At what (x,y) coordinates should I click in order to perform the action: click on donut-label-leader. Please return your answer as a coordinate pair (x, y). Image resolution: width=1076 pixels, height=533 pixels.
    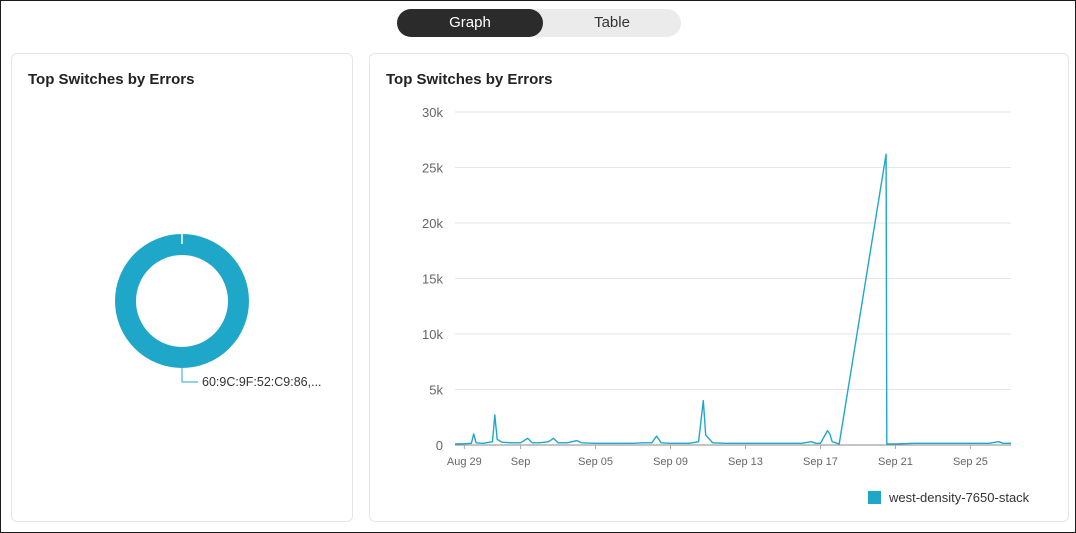
    Looking at the image, I should click on (189, 375).